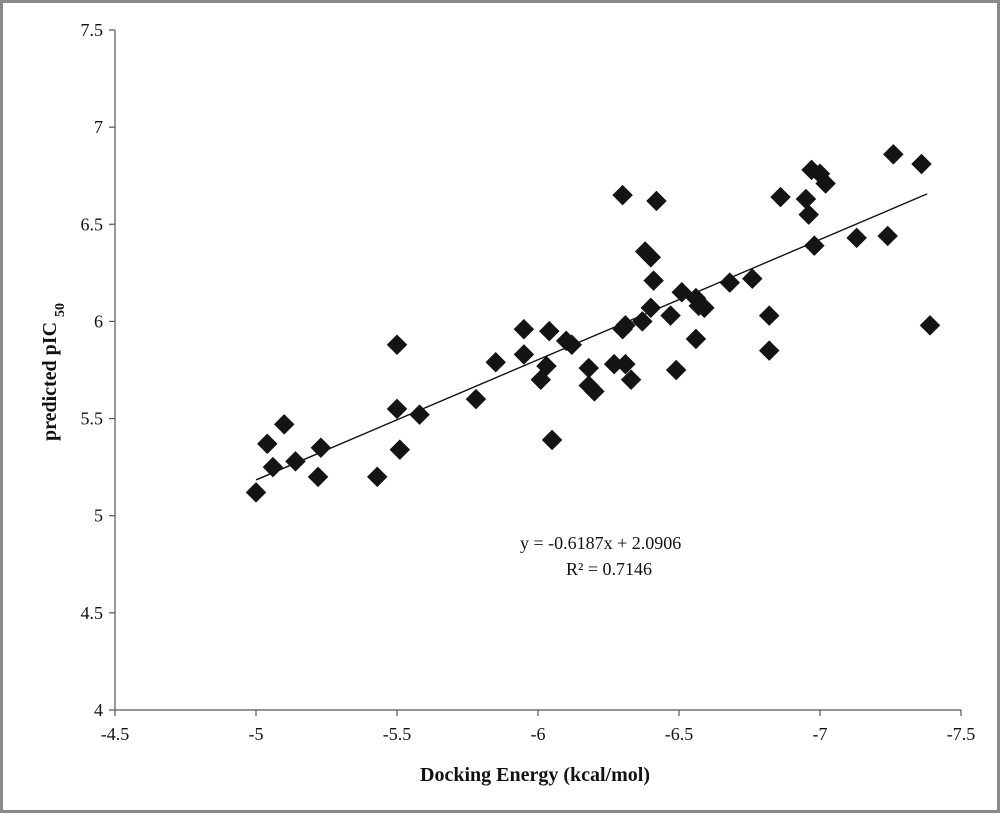  What do you see at coordinates (538, 734) in the screenshot?
I see `x-tick-label: -6` at bounding box center [538, 734].